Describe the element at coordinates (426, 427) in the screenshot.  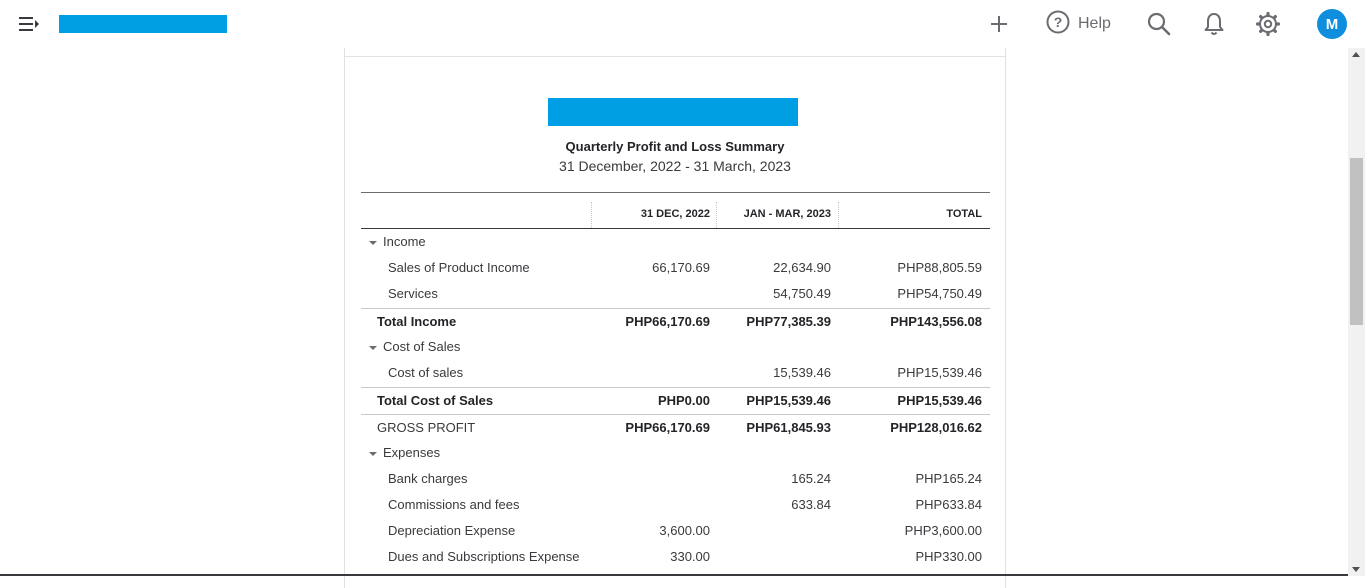
I see `row-label: GROSS PROFIT` at that location.